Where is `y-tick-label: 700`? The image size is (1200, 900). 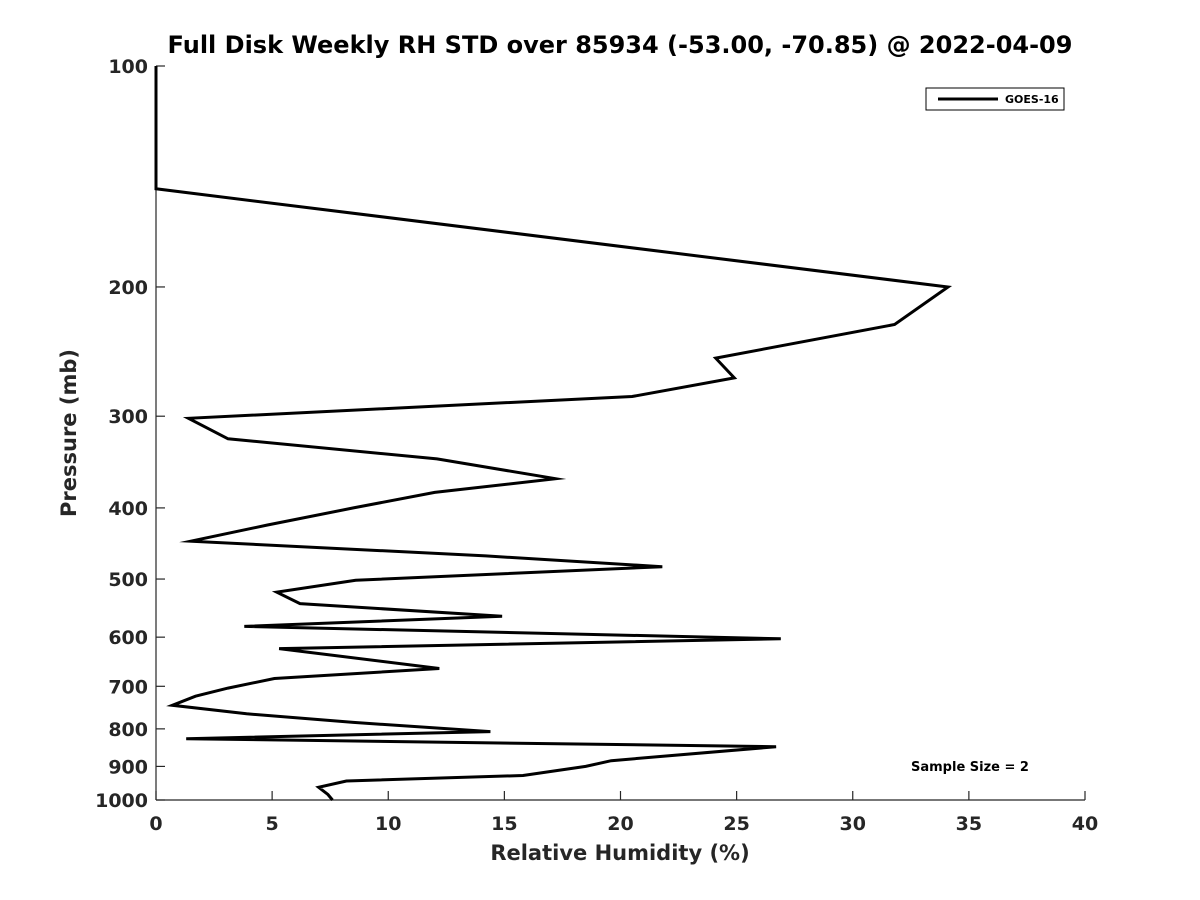 y-tick-label: 700 is located at coordinates (128, 687).